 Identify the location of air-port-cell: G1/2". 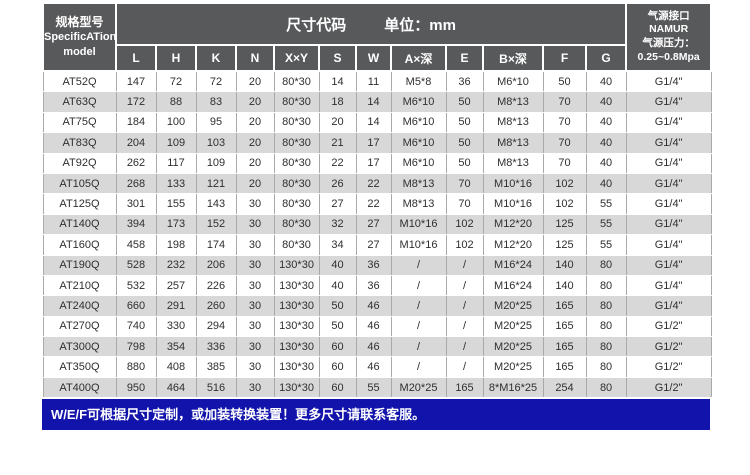
(668, 367).